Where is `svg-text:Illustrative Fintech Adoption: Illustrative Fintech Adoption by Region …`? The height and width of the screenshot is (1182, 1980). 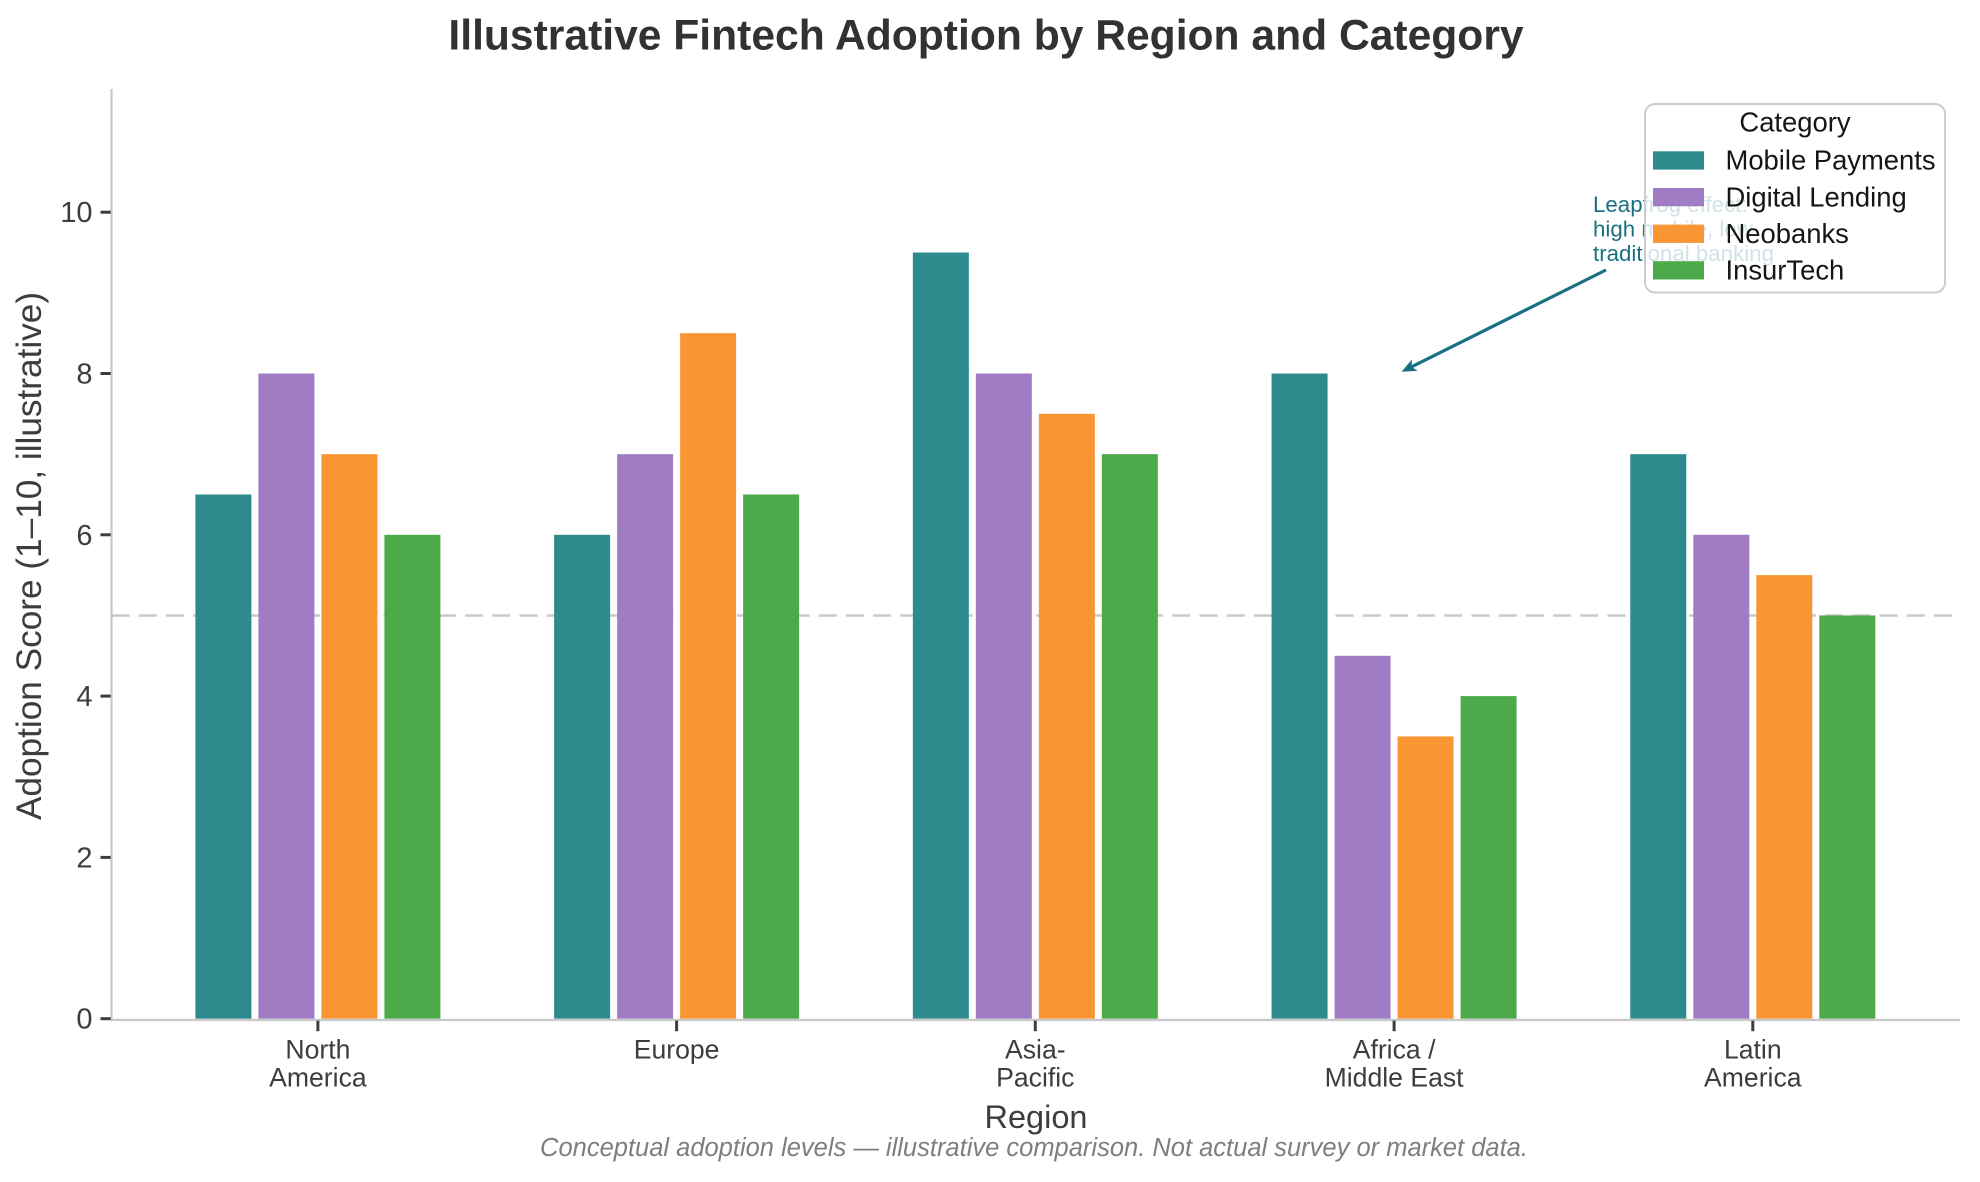 svg-text:Illustrative Fintech Adoption: Illustrative Fintech Adoption by Region … is located at coordinates (985, 36).